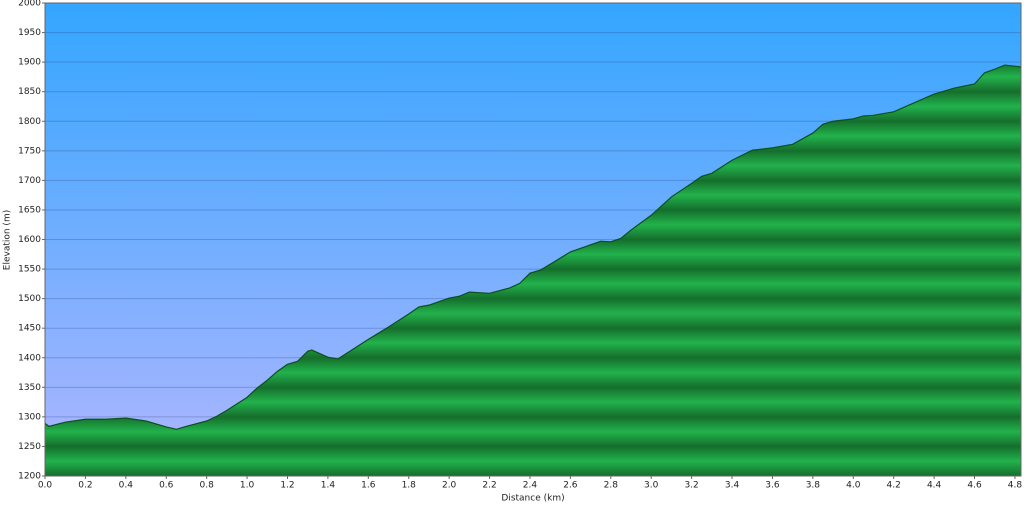  Describe the element at coordinates (29, 181) in the screenshot. I see `y-tick-label: 1700` at that location.